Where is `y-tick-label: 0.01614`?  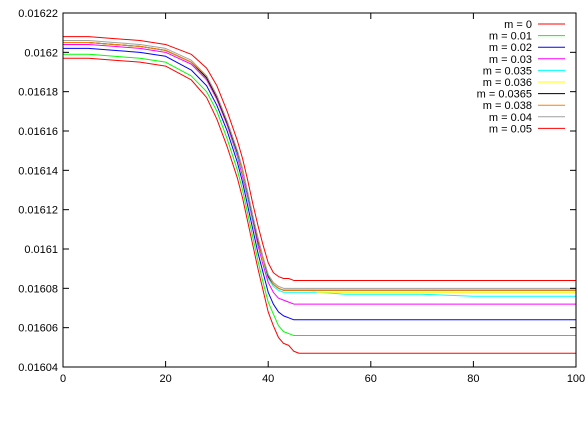 y-tick-label: 0.01614 is located at coordinates (38, 171).